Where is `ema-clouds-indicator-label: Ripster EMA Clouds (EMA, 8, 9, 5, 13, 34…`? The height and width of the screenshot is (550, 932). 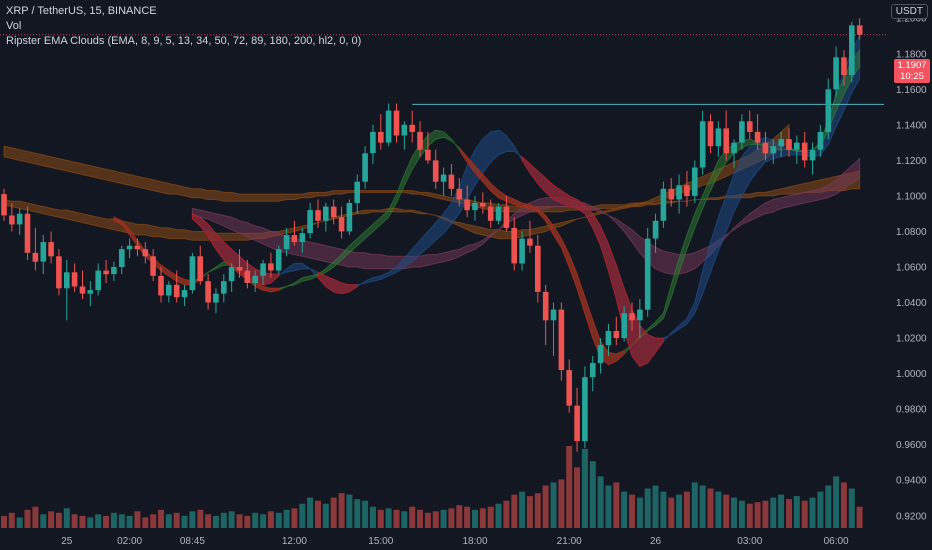
ema-clouds-indicator-label: Ripster EMA Clouds (EMA, 8, 9, 5, 13, 34… is located at coordinates (184, 41).